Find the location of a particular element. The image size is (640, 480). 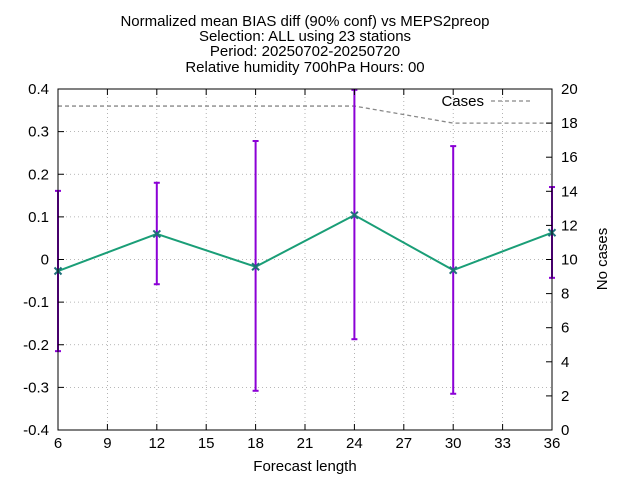

y-tick-label: -0.4 is located at coordinates (36, 430).